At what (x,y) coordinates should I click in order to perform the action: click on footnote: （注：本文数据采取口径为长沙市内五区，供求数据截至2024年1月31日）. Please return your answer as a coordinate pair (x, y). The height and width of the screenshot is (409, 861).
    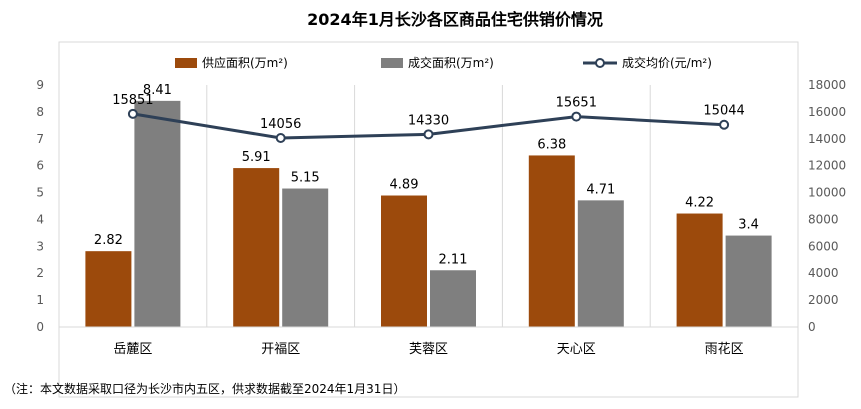
    Looking at the image, I should click on (204, 388).